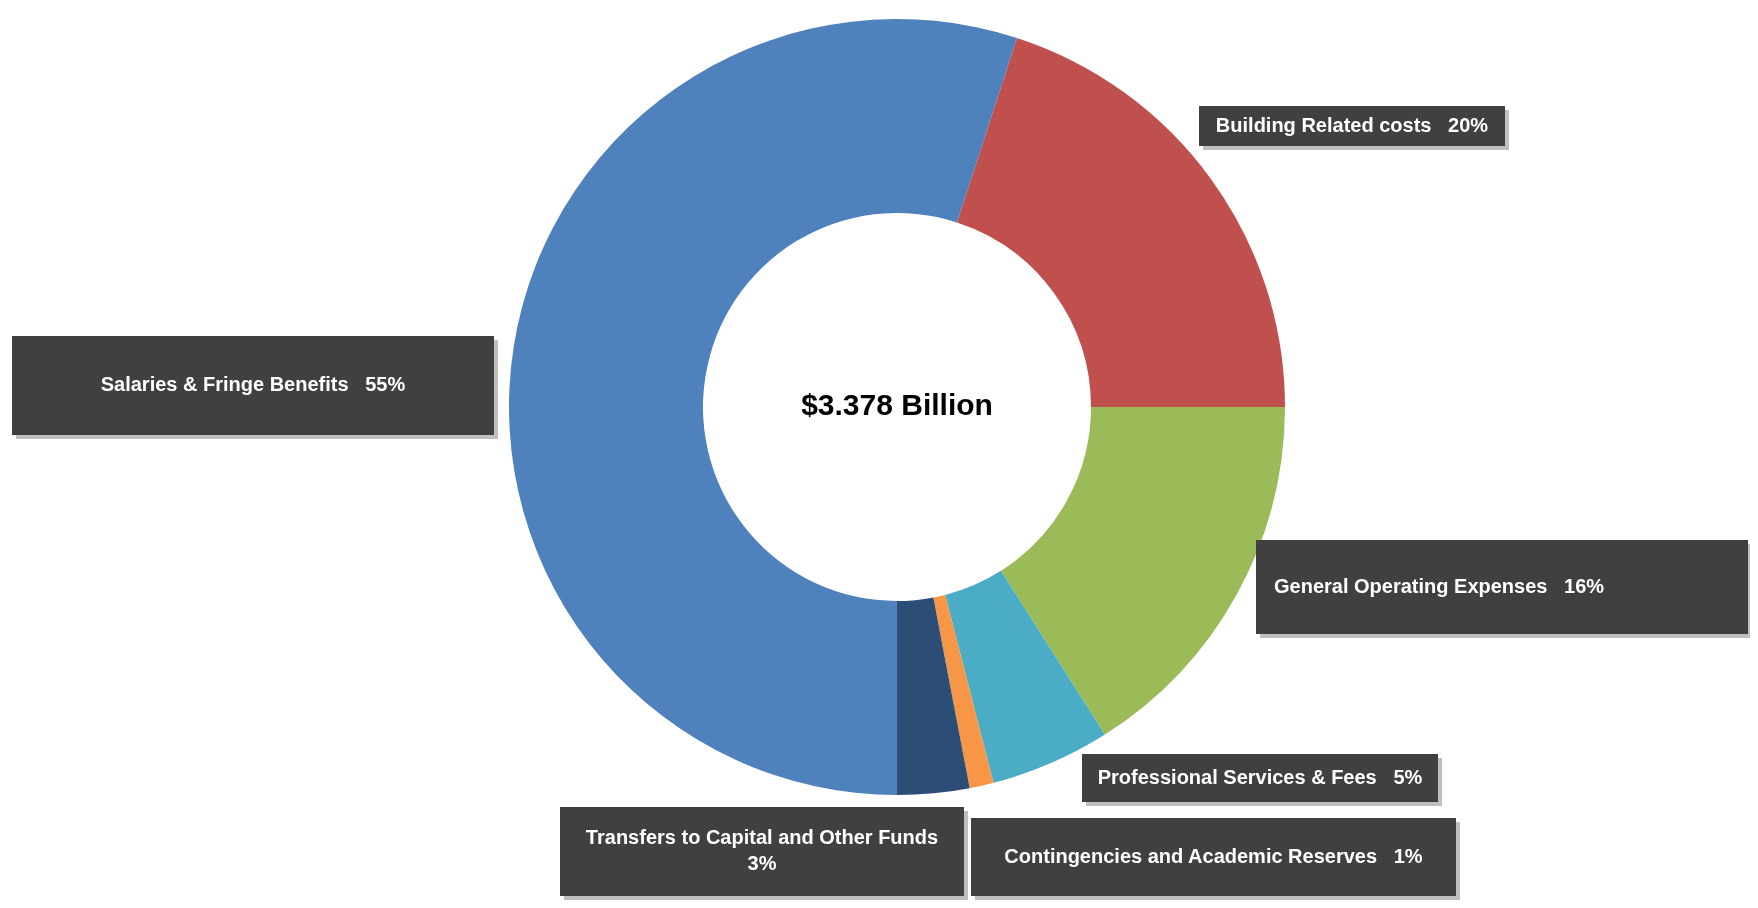 Image resolution: width=1758 pixels, height=908 pixels. What do you see at coordinates (897, 405) in the screenshot?
I see `text: $3.378 Billion` at bounding box center [897, 405].